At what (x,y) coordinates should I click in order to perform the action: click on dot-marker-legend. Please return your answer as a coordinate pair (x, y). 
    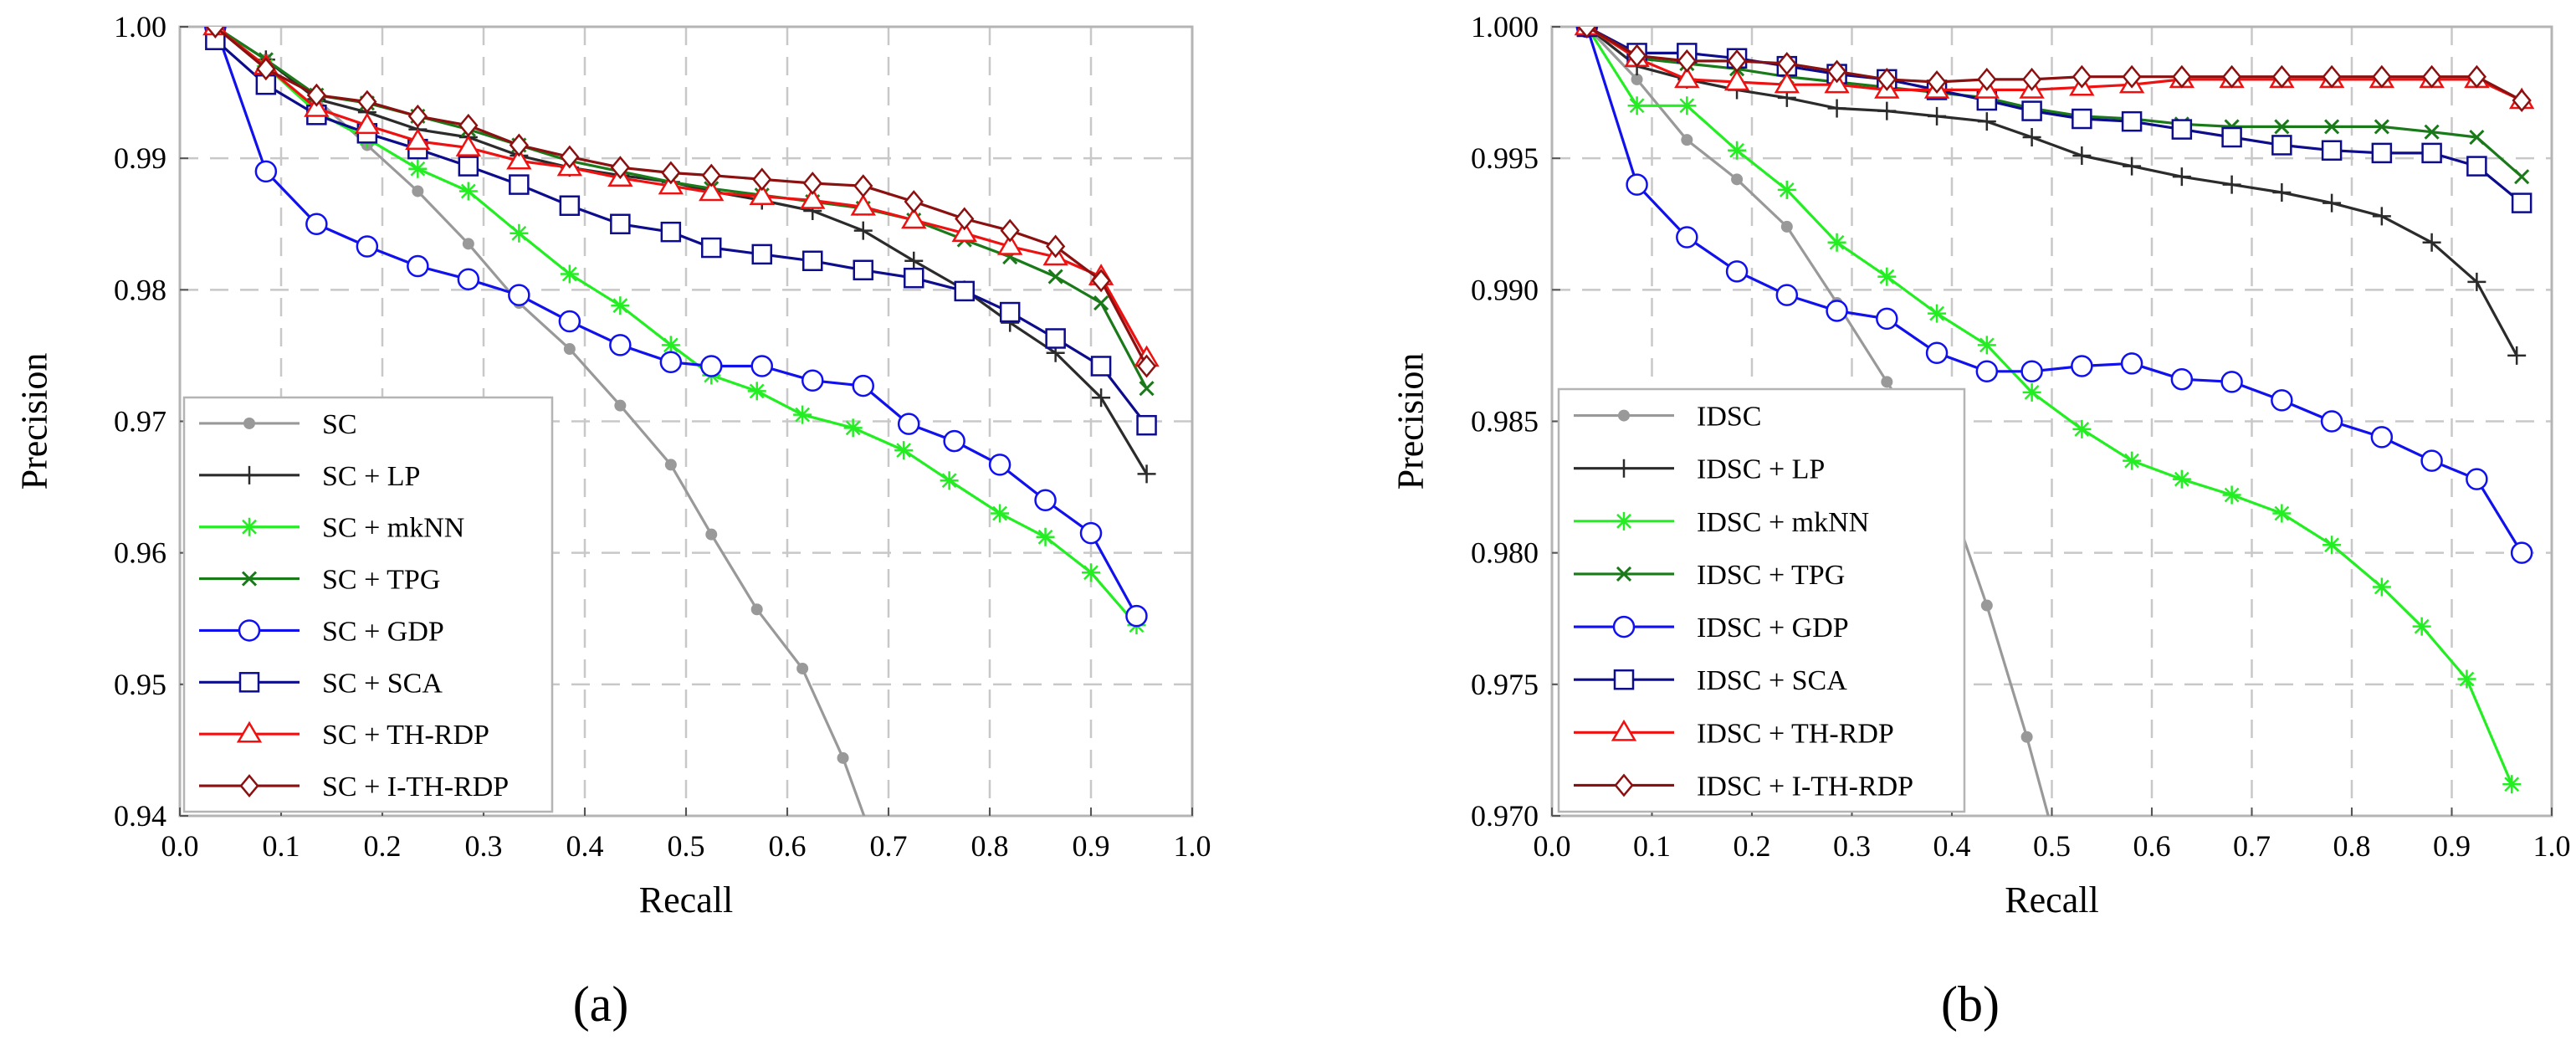
    Looking at the image, I should click on (249, 423).